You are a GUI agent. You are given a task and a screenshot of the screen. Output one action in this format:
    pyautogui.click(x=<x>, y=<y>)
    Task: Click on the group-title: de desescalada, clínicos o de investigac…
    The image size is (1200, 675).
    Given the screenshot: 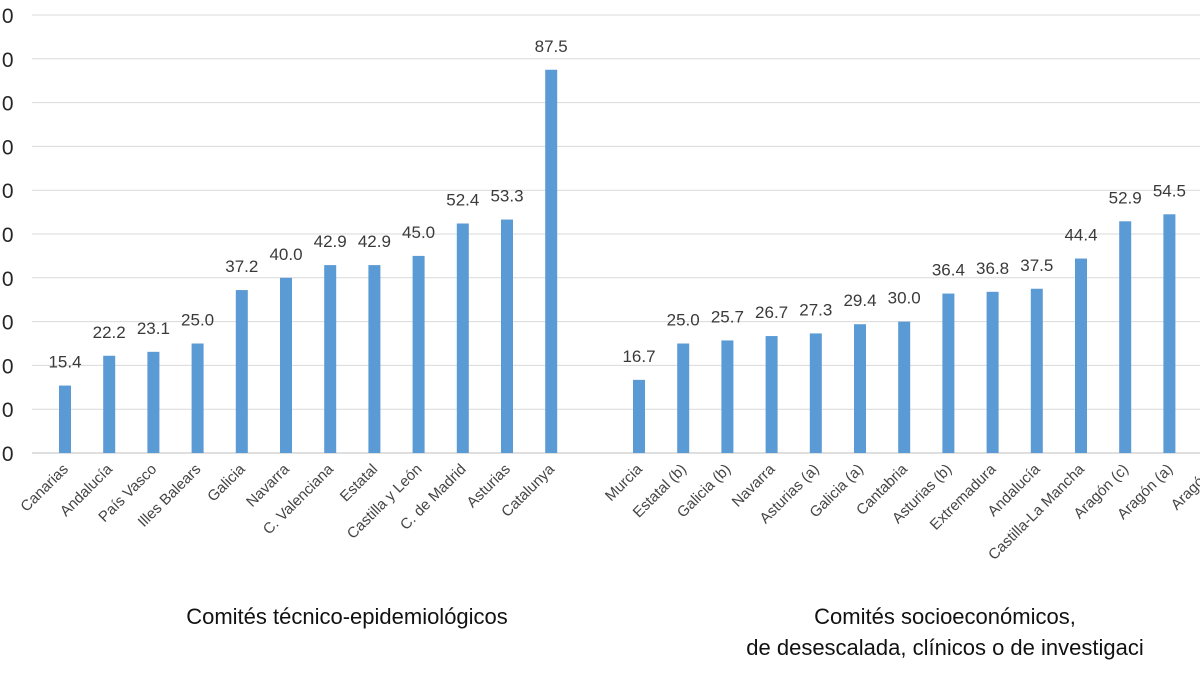 What is the action you would take?
    pyautogui.click(x=944, y=647)
    